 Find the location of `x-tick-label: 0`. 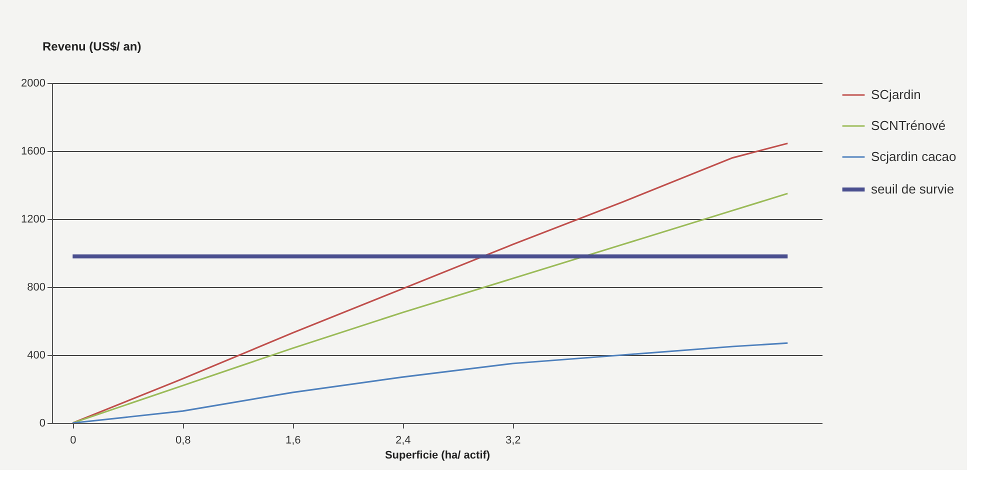

x-tick-label: 0 is located at coordinates (73, 440).